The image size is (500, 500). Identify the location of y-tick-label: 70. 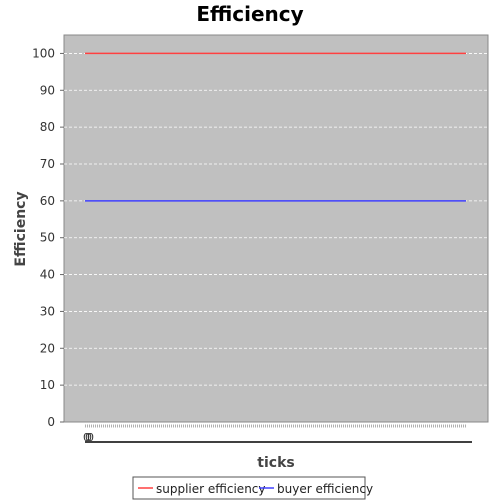
(47, 164).